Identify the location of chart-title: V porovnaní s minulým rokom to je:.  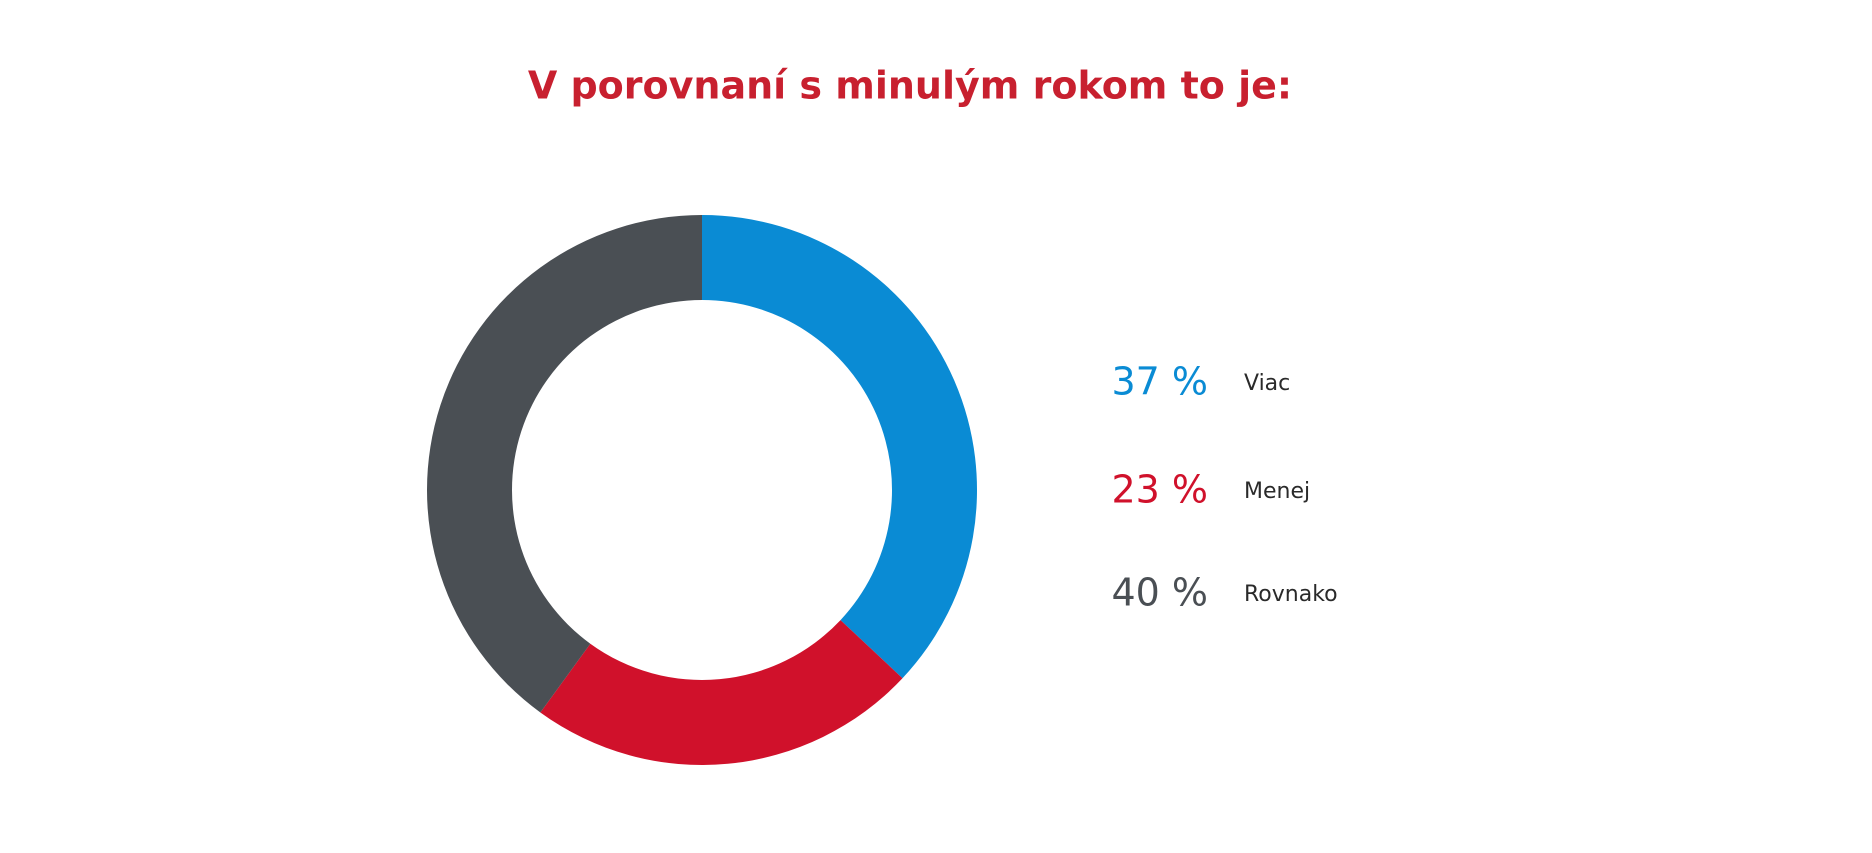
(910, 86).